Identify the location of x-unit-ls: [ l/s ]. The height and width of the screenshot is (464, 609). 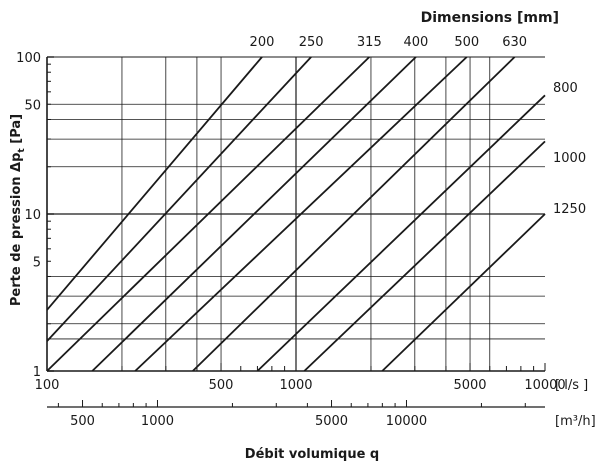
(571, 385).